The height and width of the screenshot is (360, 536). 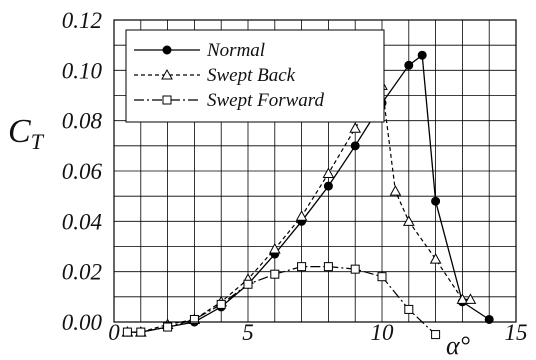 What do you see at coordinates (251, 75) in the screenshot?
I see `legend-label-swept-back: Swept Back` at bounding box center [251, 75].